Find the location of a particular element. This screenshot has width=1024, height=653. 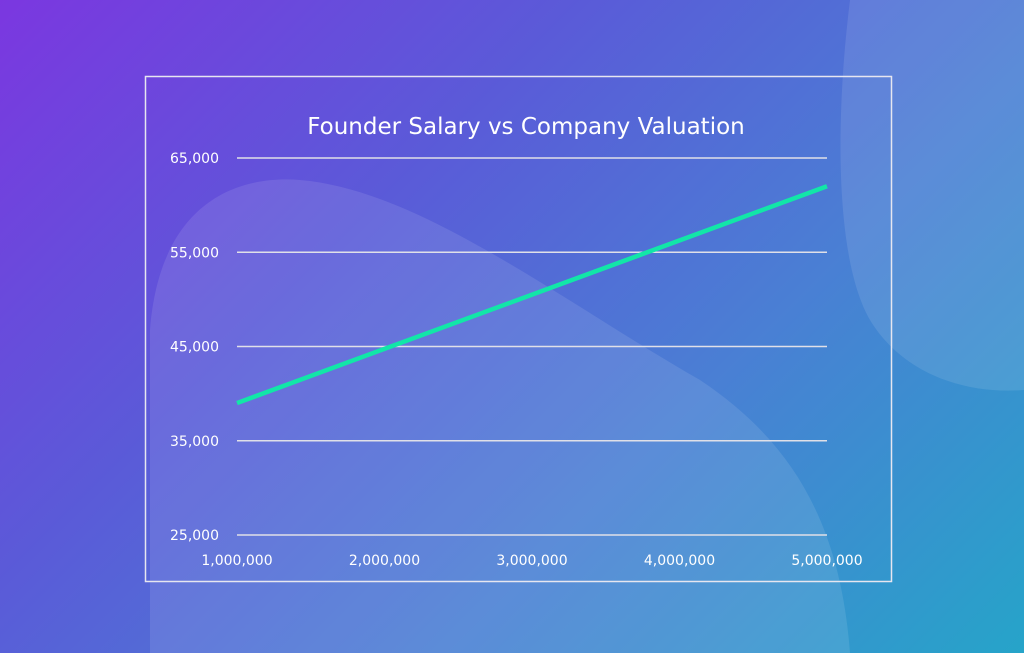

x-tick-label: 1,000,000 is located at coordinates (236, 561).